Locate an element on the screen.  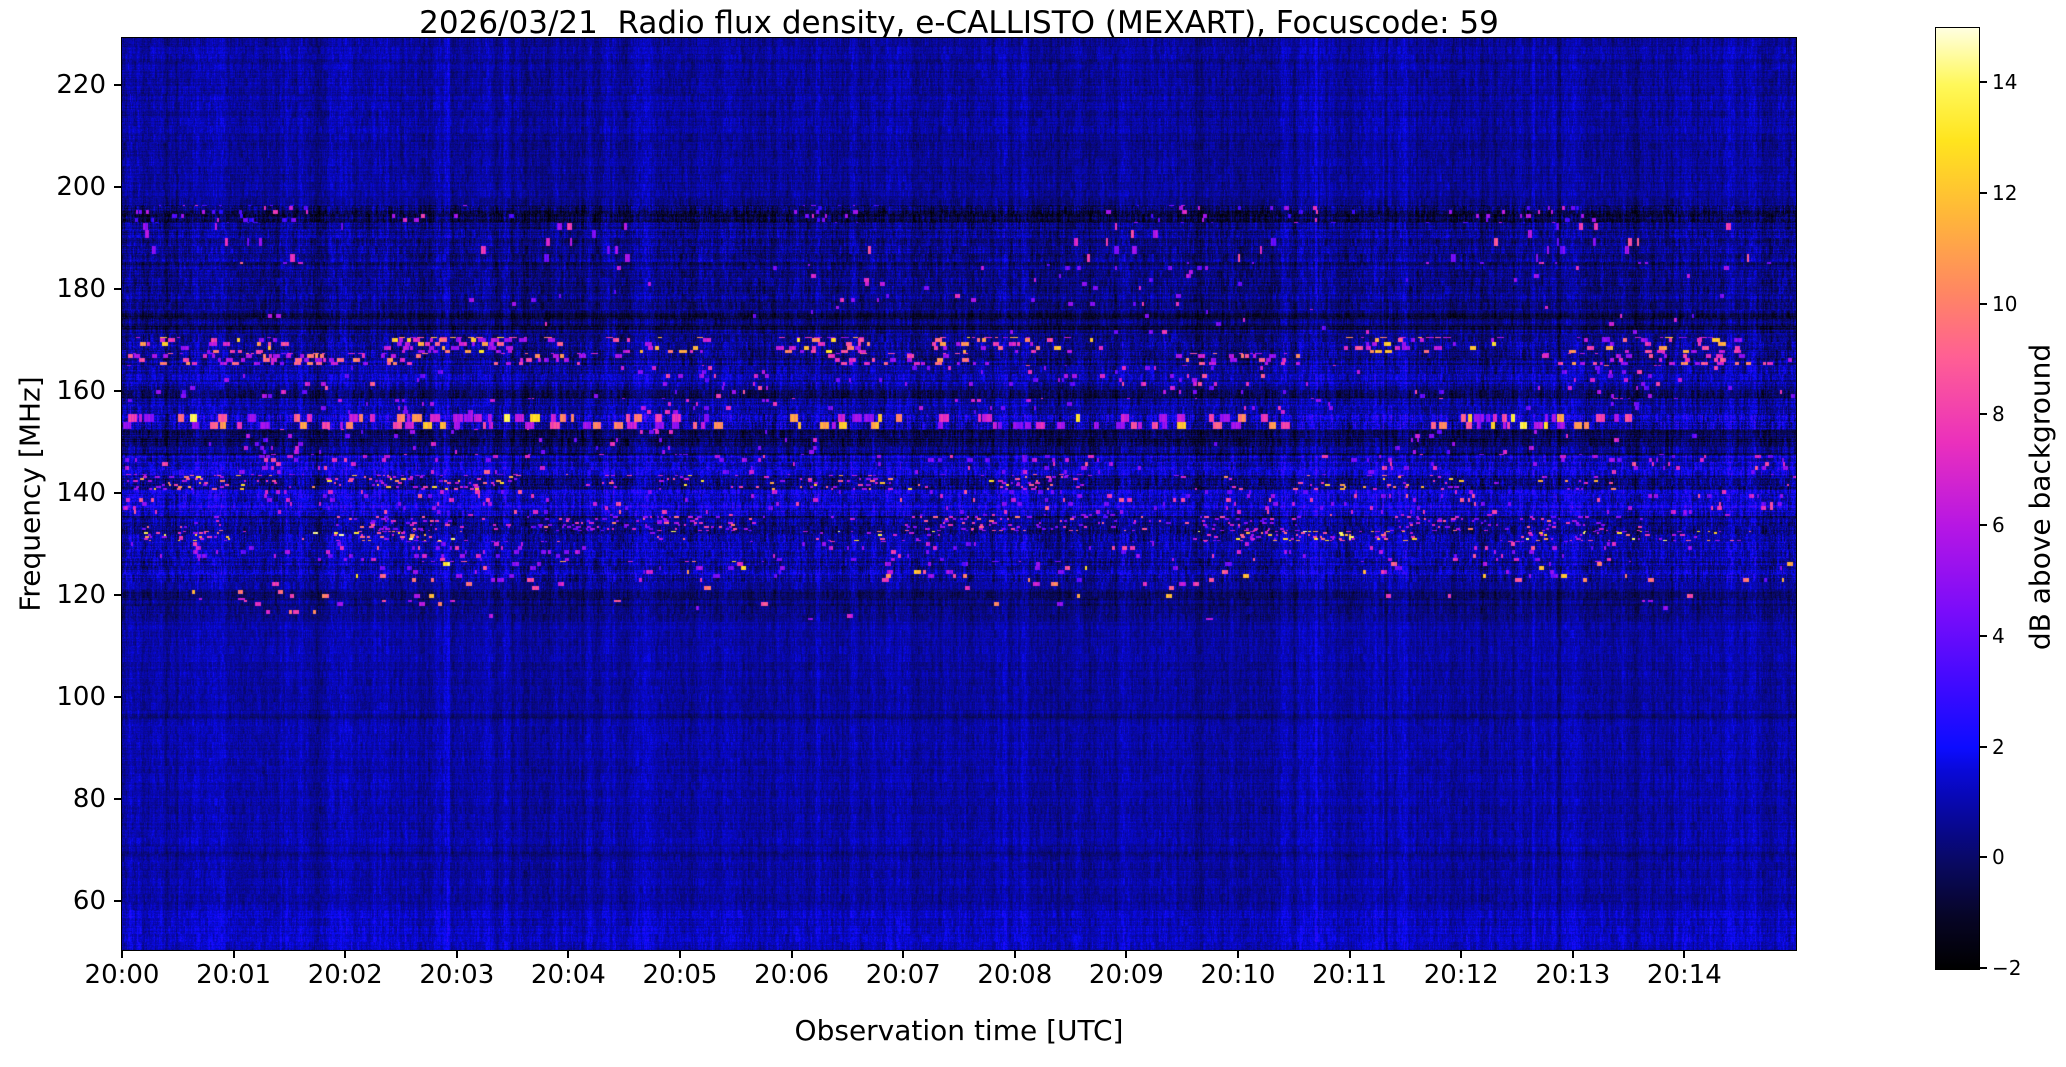
y-tick-label: 220 is located at coordinates (81, 84).